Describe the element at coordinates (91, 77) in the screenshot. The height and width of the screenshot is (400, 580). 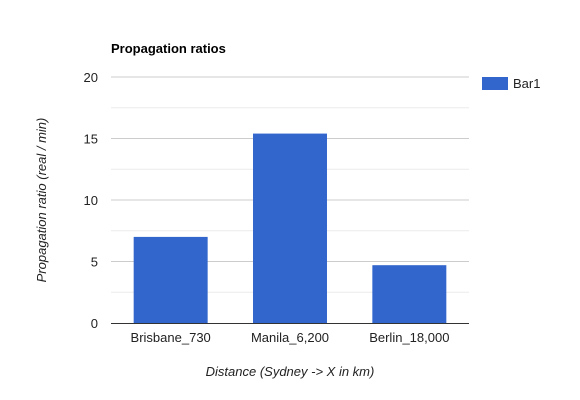
I see `y-tick-label: 20` at that location.